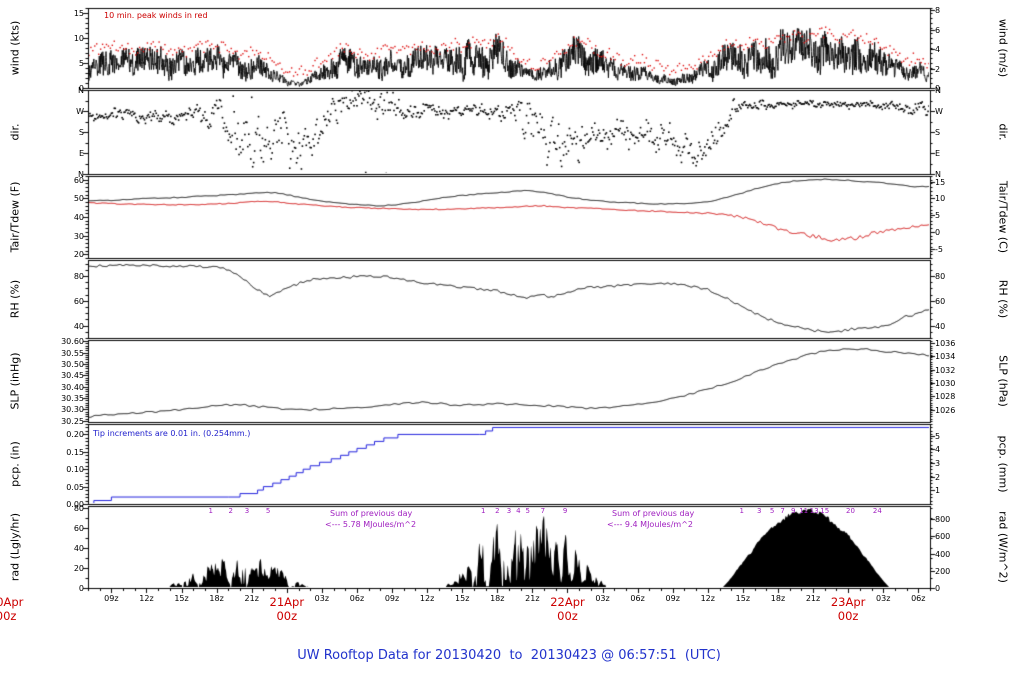 The image size is (1024, 700). Describe the element at coordinates (78, 236) in the screenshot. I see `y-tick-label: 30` at that location.